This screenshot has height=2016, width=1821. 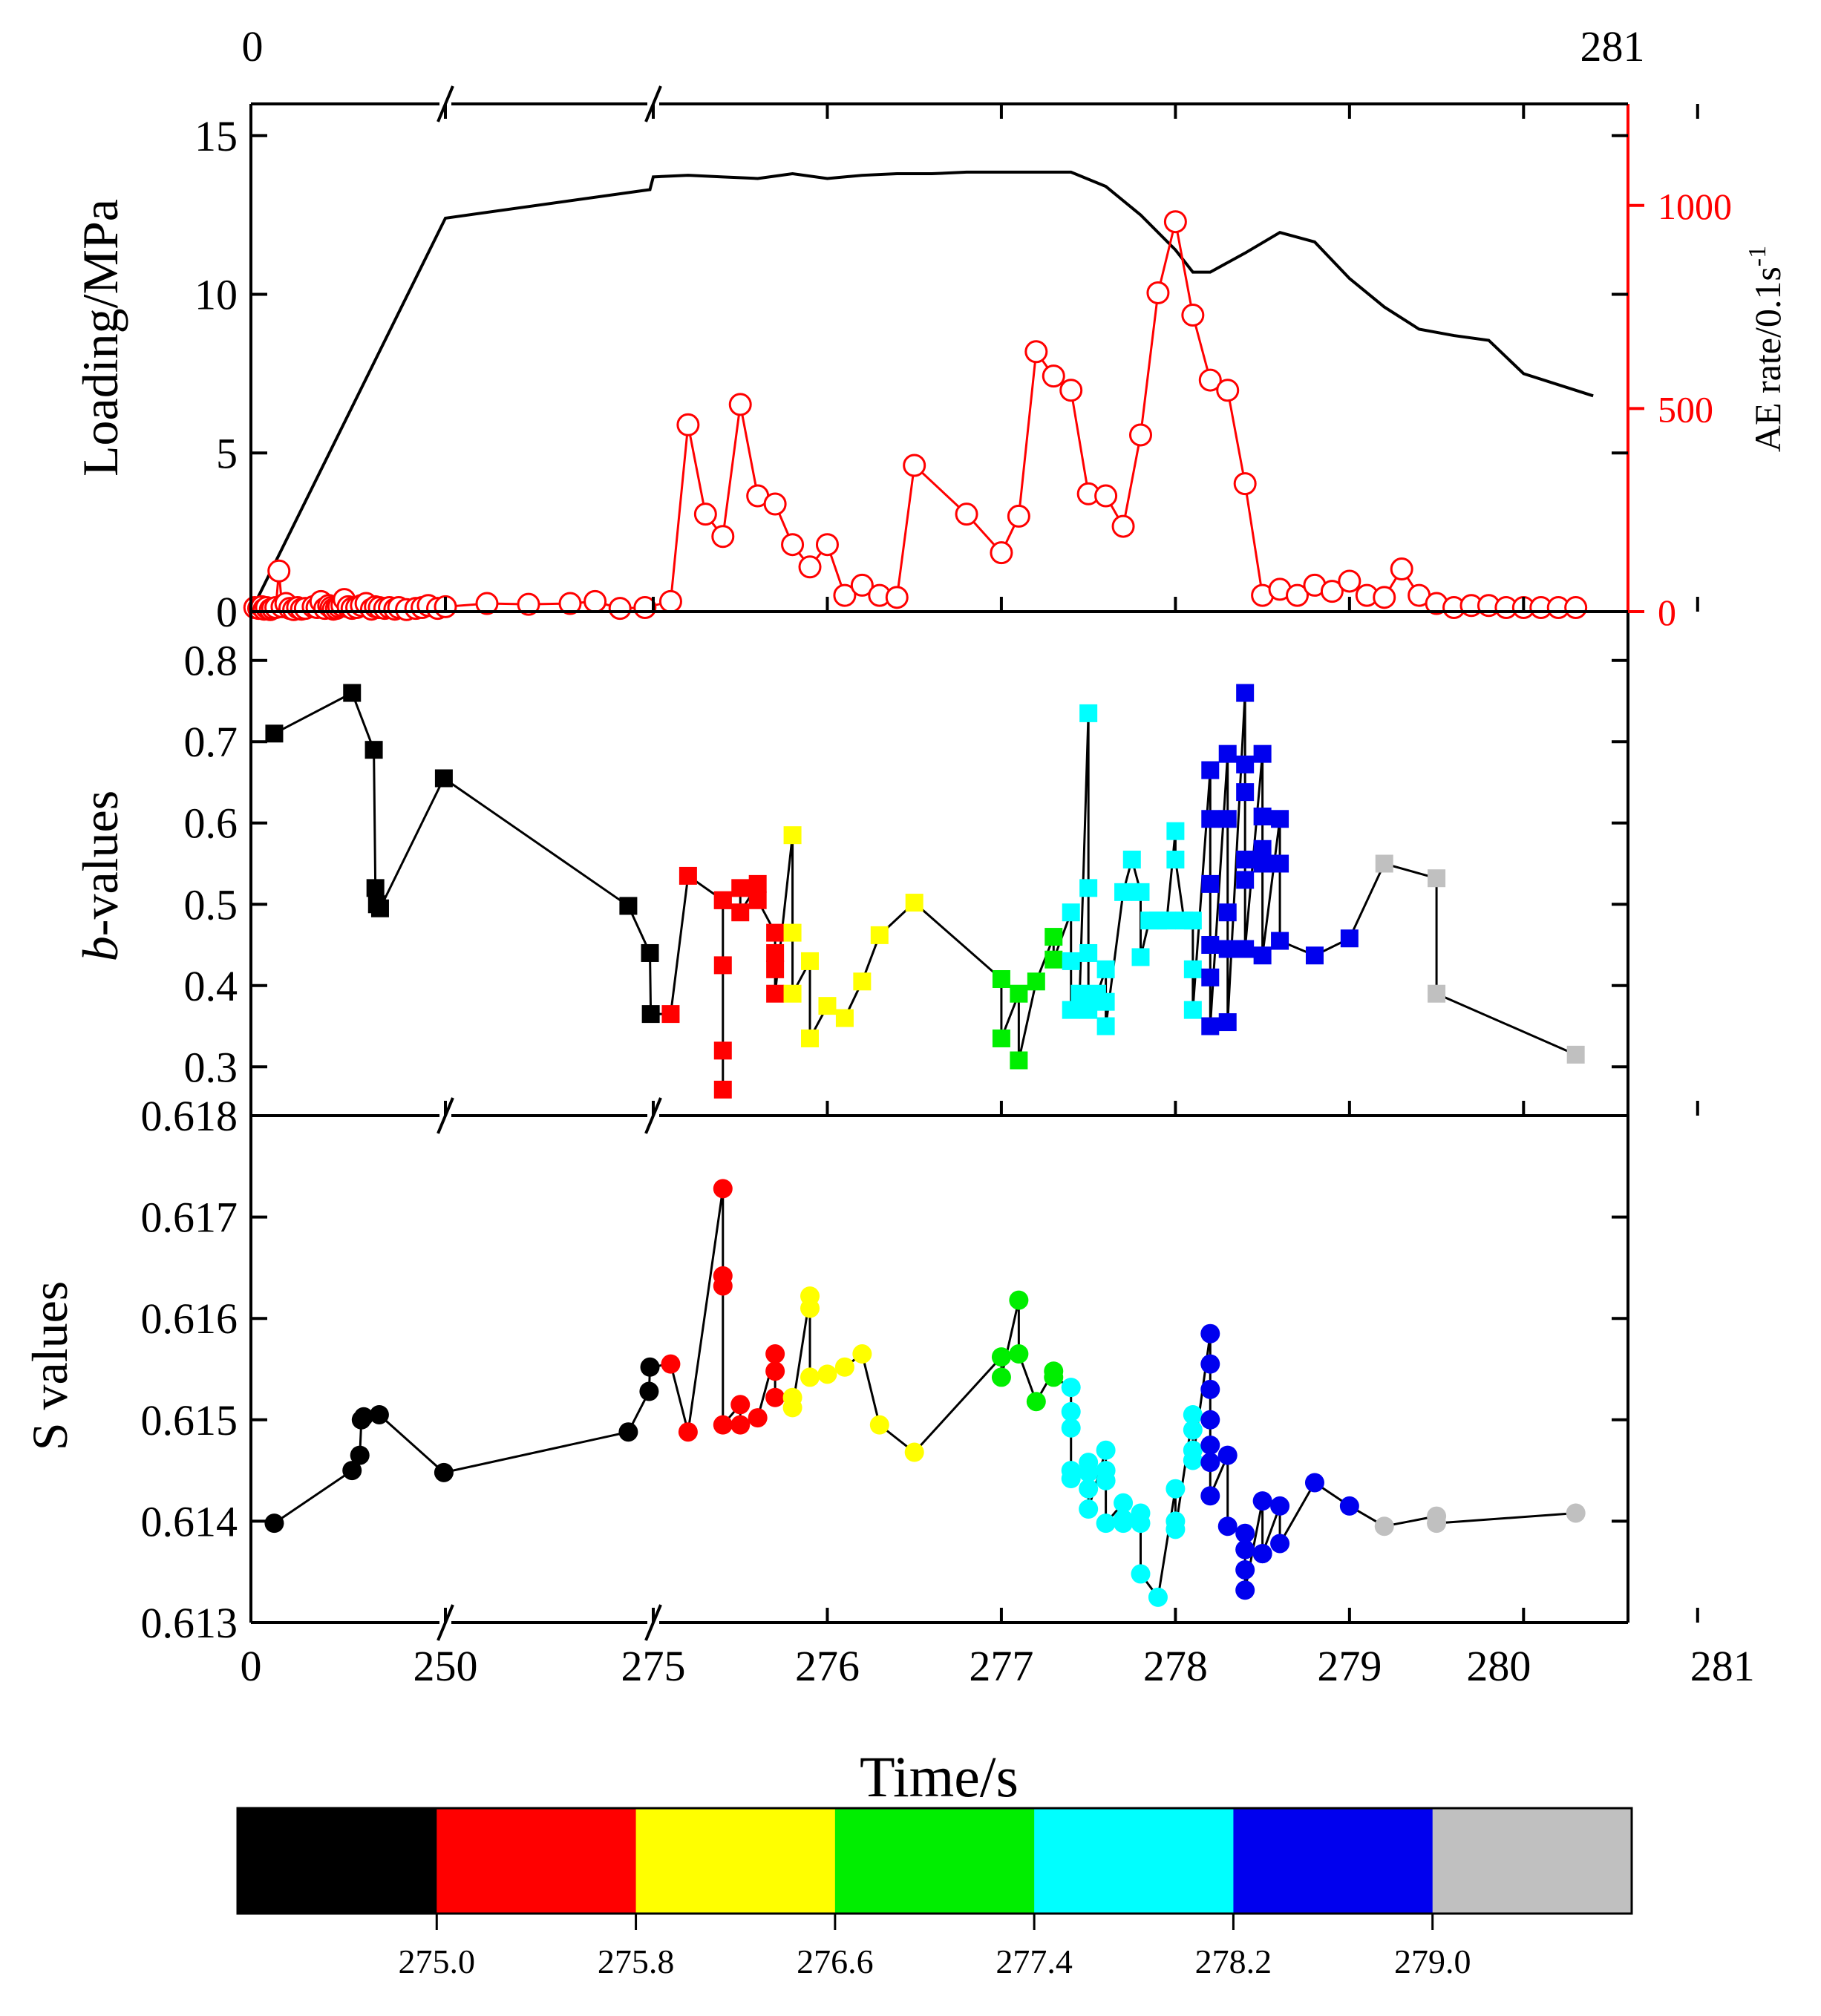 I want to click on legend-border, so click(x=934, y=1861).